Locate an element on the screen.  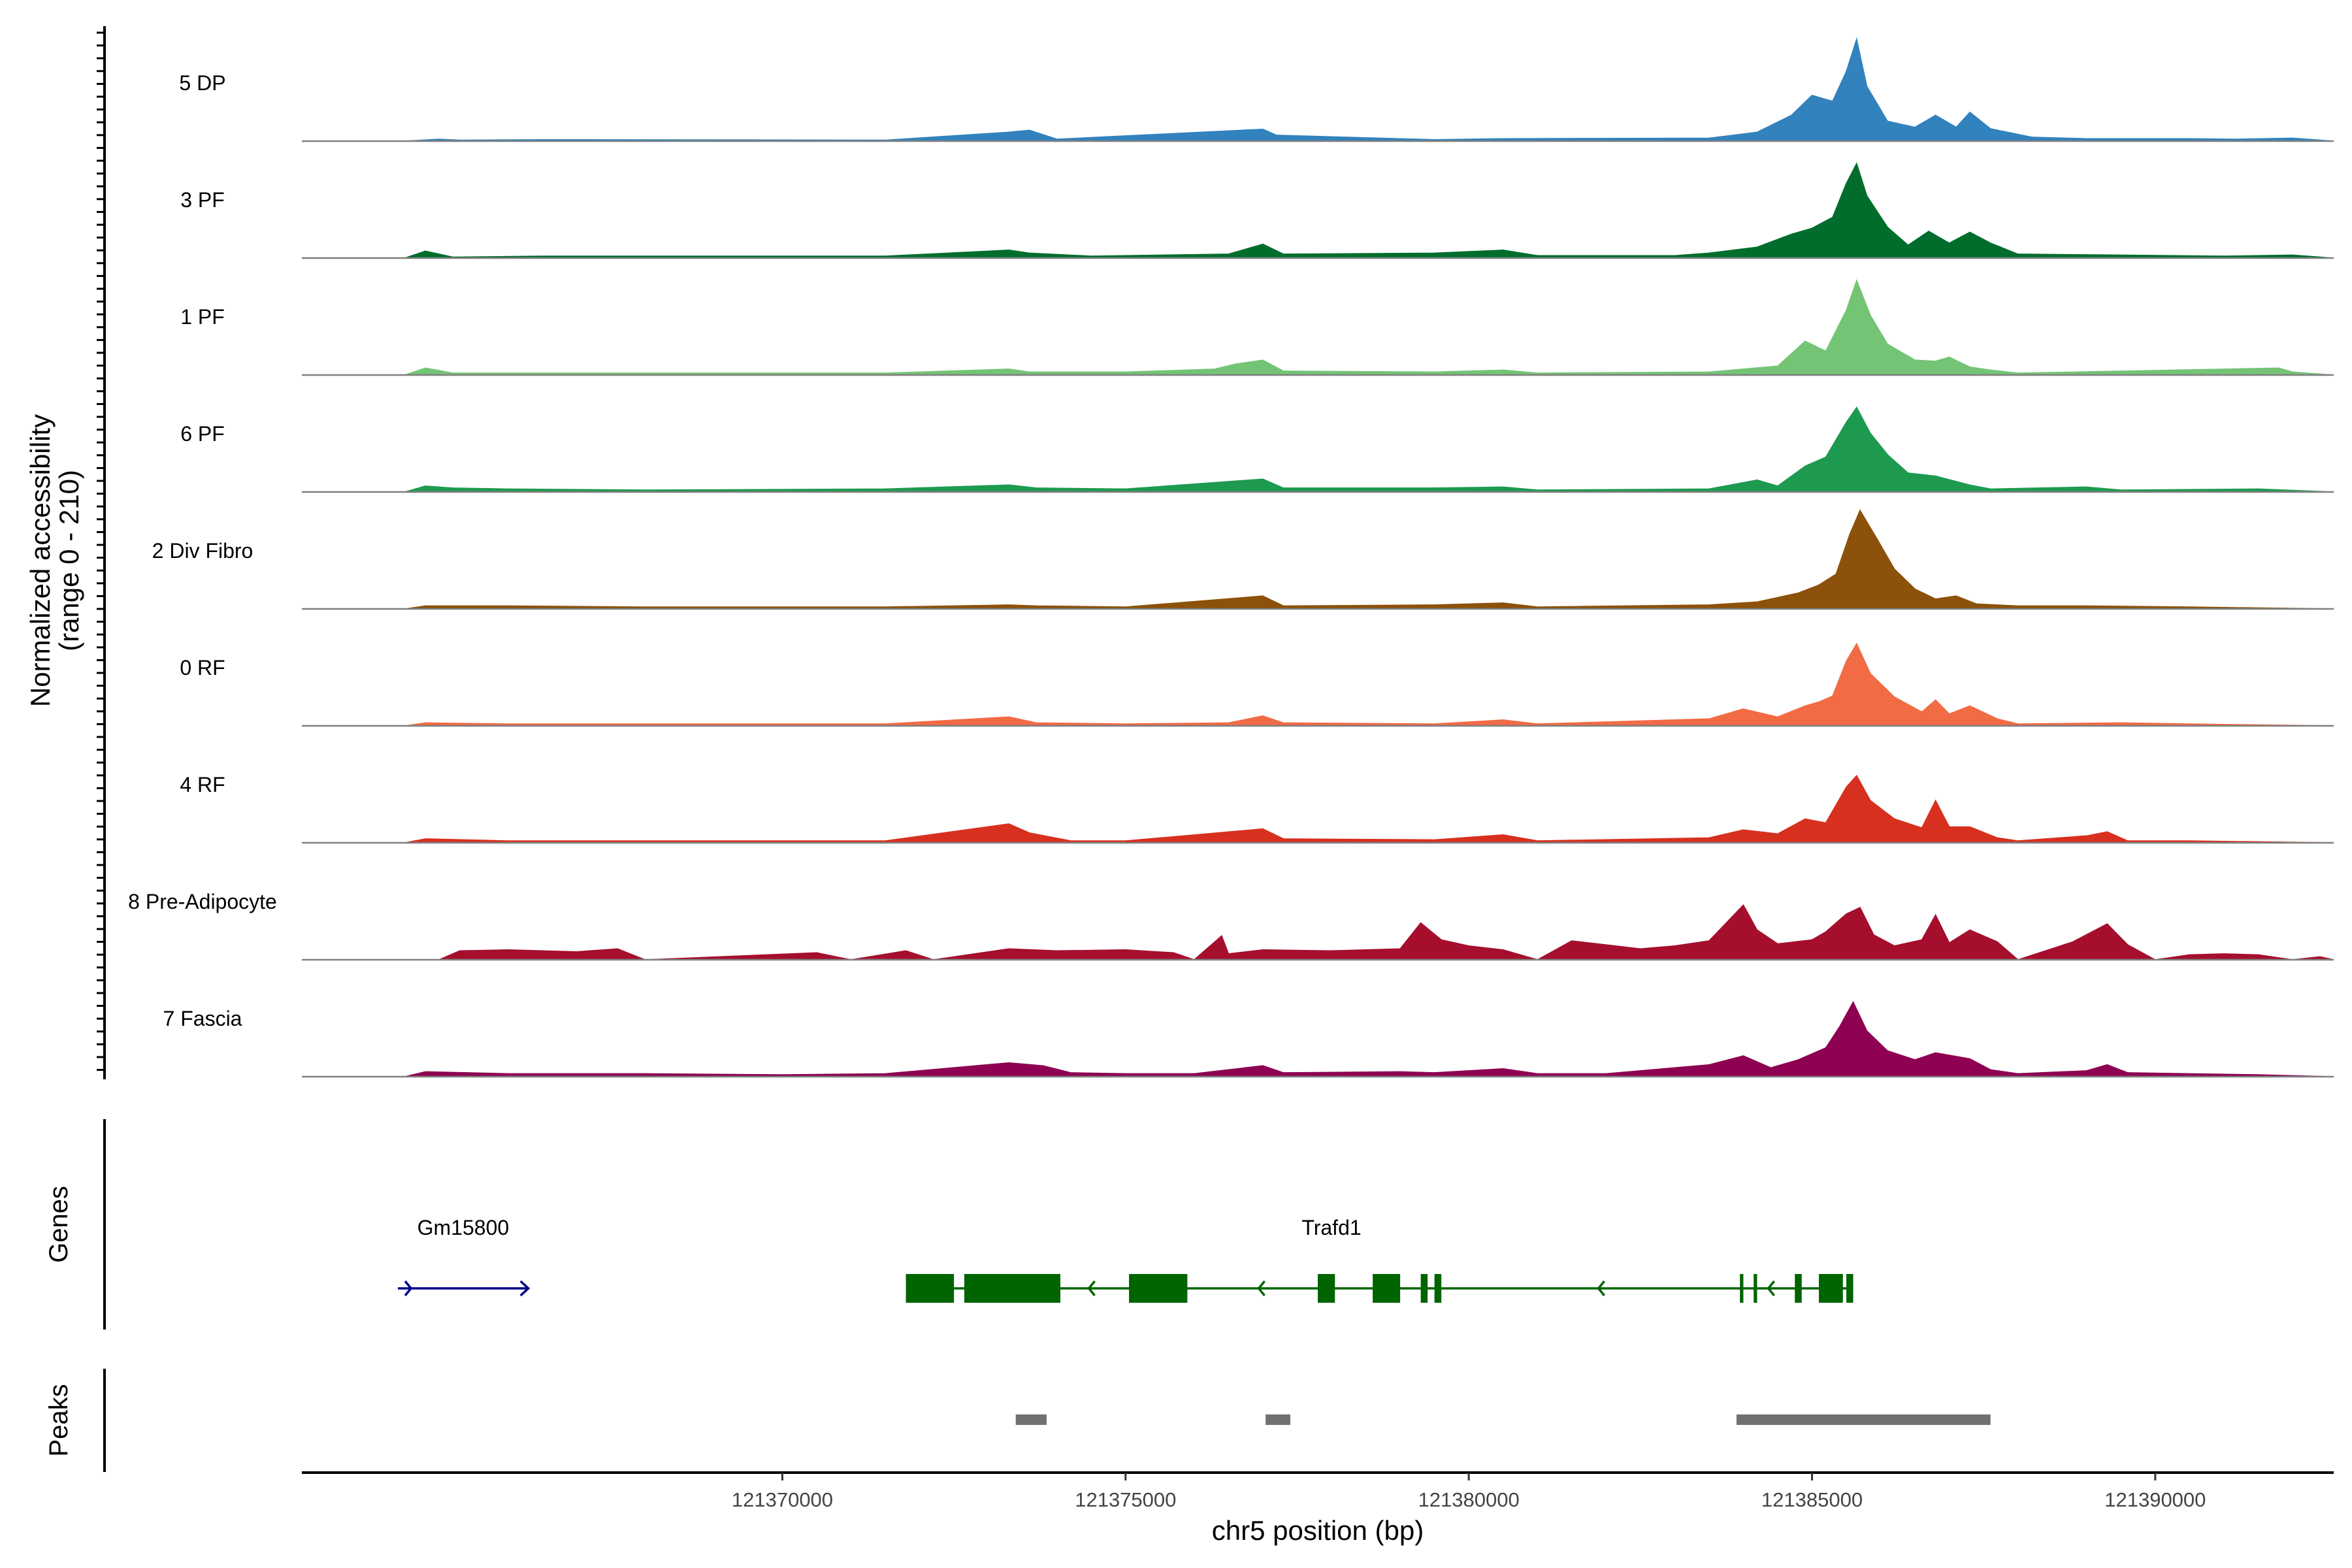
track-4-rf: 4 RF is located at coordinates (1257, 808).